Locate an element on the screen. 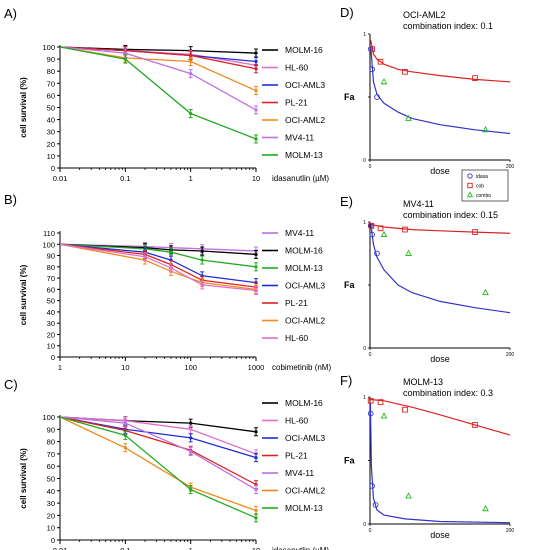 This screenshot has width=549, height=550. panel-subtitle: combination index: 0.15 is located at coordinates (450, 215).